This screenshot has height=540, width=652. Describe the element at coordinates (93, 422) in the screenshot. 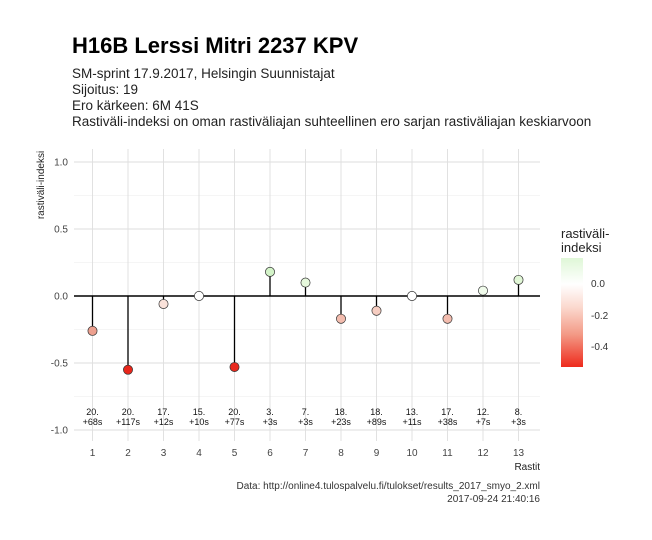

I see `time-diff-label: +68s` at that location.